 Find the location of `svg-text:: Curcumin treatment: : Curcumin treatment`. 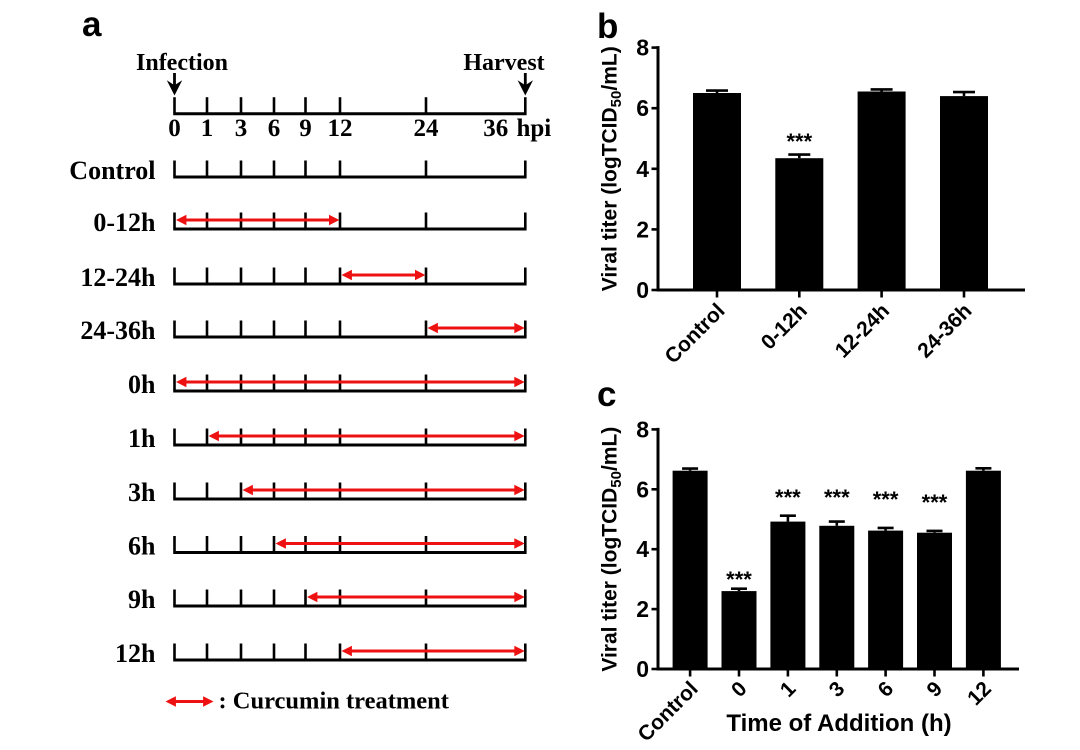

svg-text:: Curcumin treatment: : Curcumin treatment is located at coordinates (334, 701).